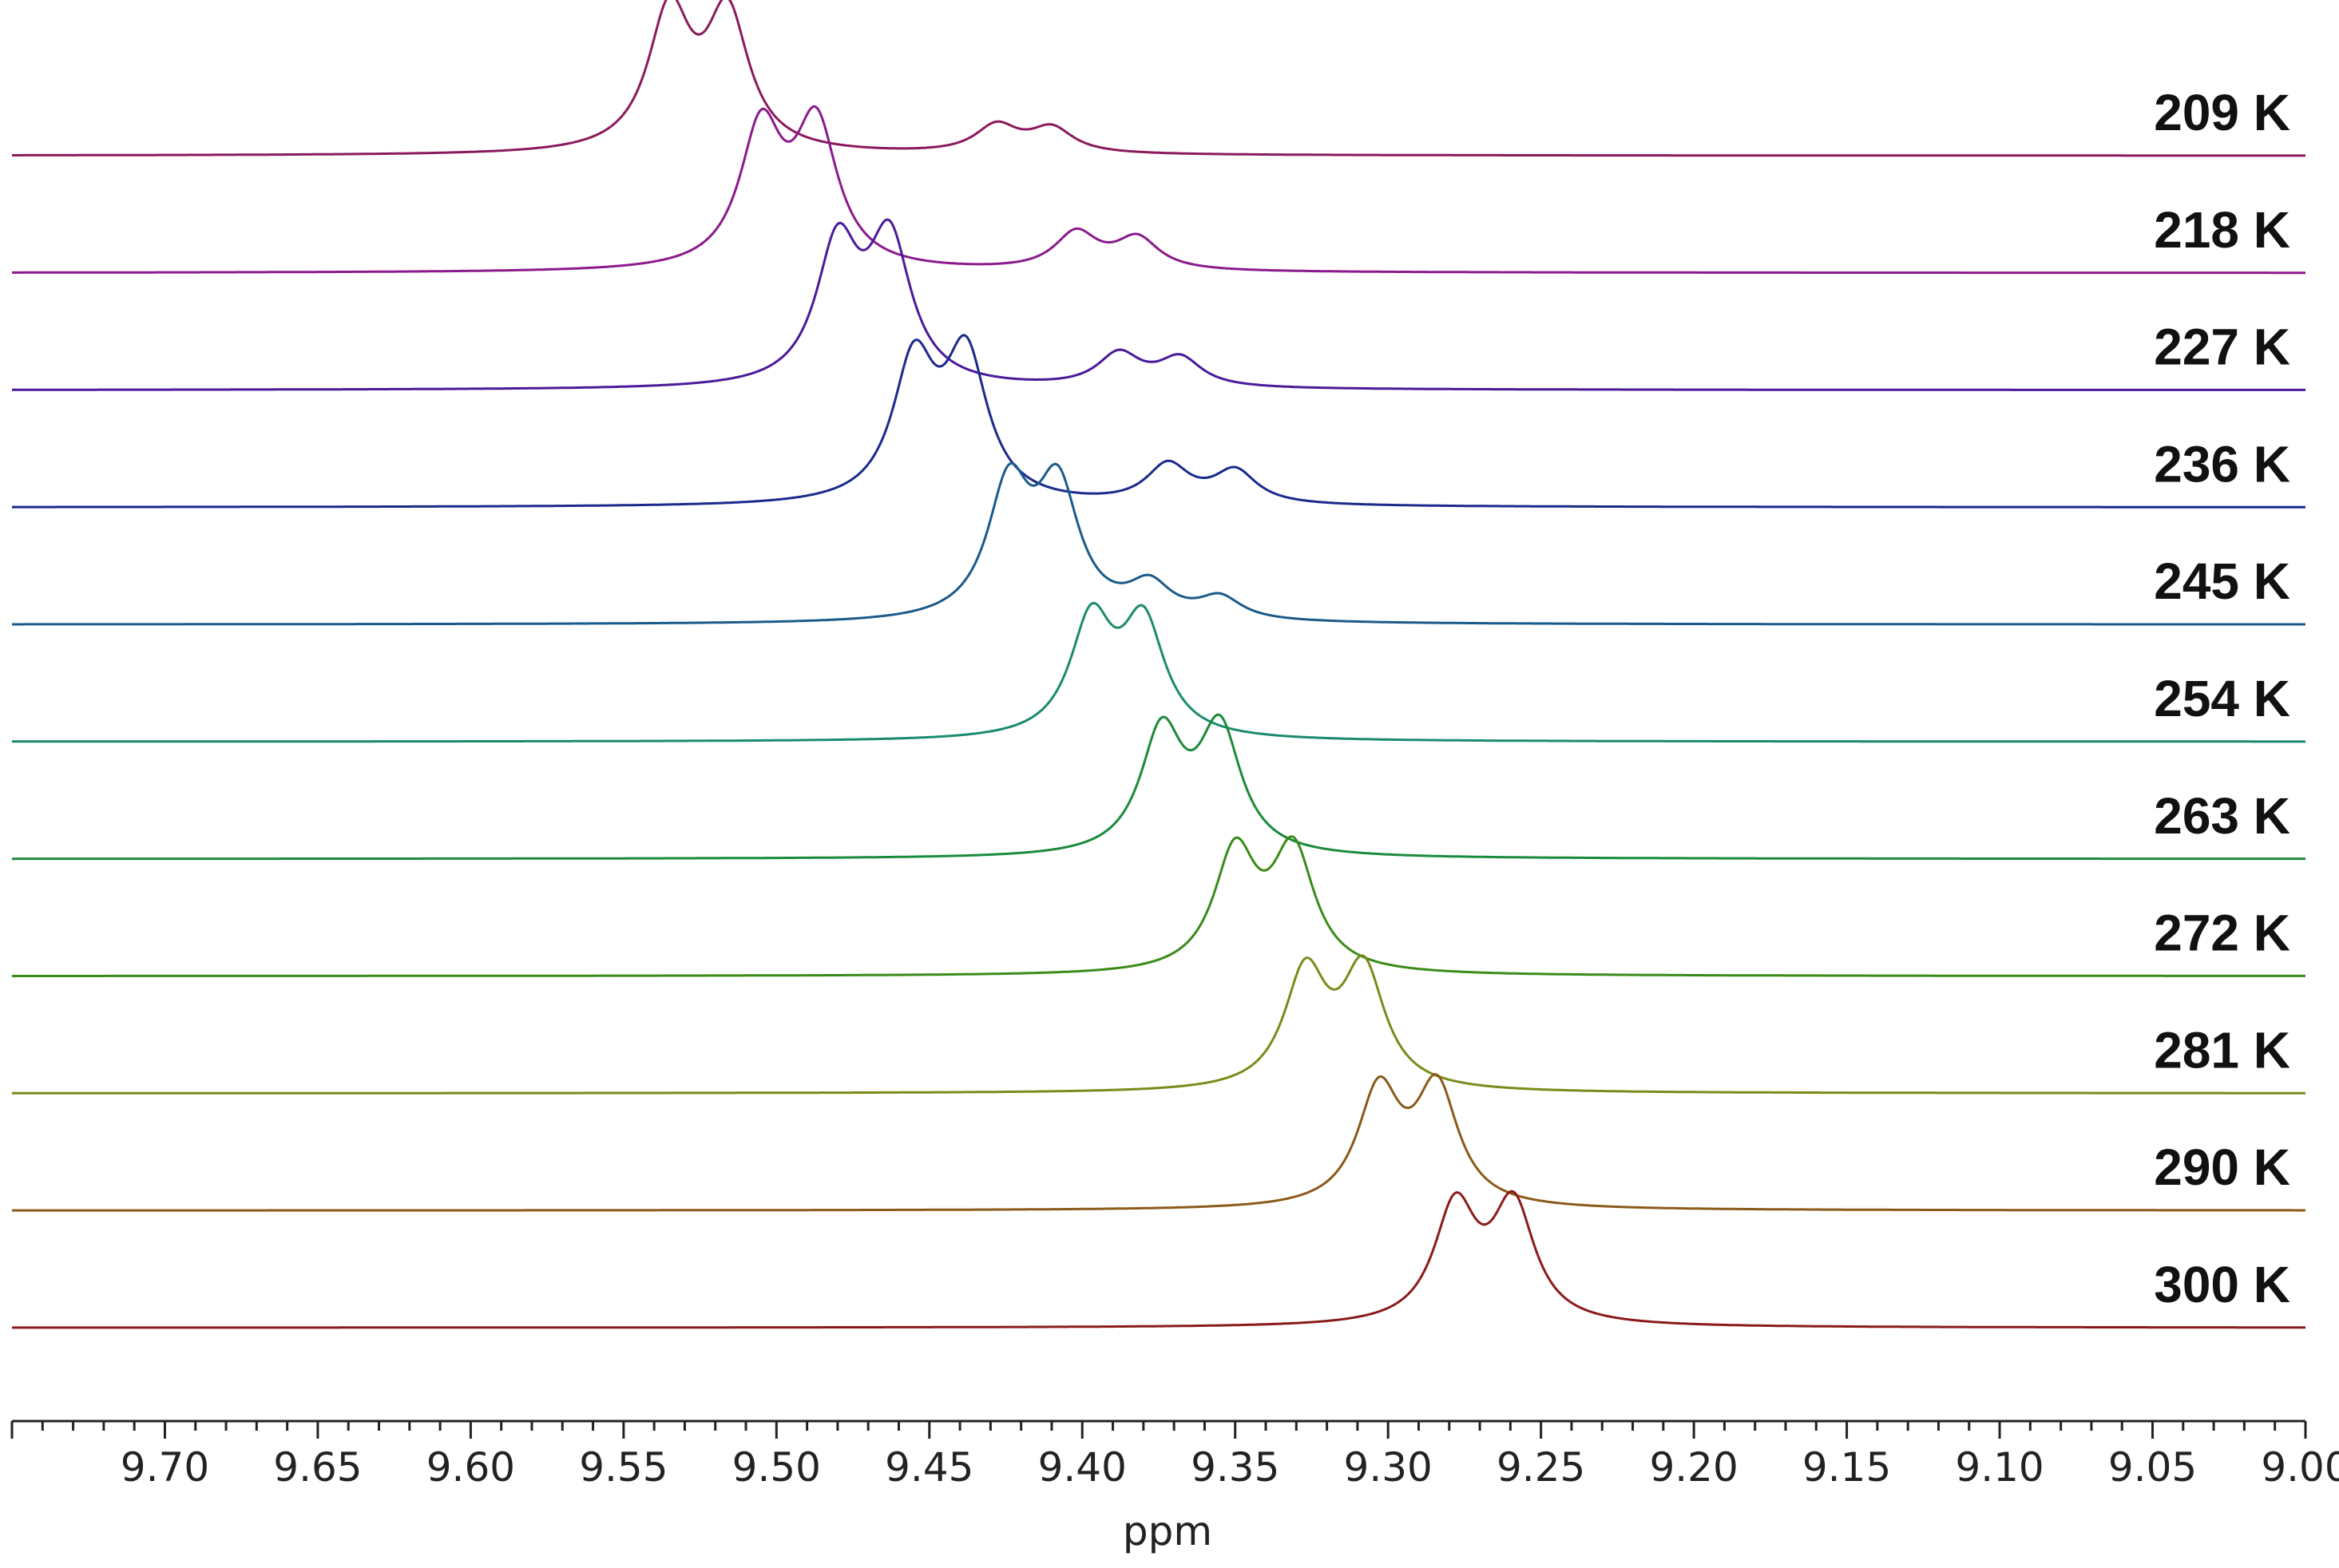  What do you see at coordinates (1158, 1430) in the screenshot?
I see `x-axis-ticks` at bounding box center [1158, 1430].